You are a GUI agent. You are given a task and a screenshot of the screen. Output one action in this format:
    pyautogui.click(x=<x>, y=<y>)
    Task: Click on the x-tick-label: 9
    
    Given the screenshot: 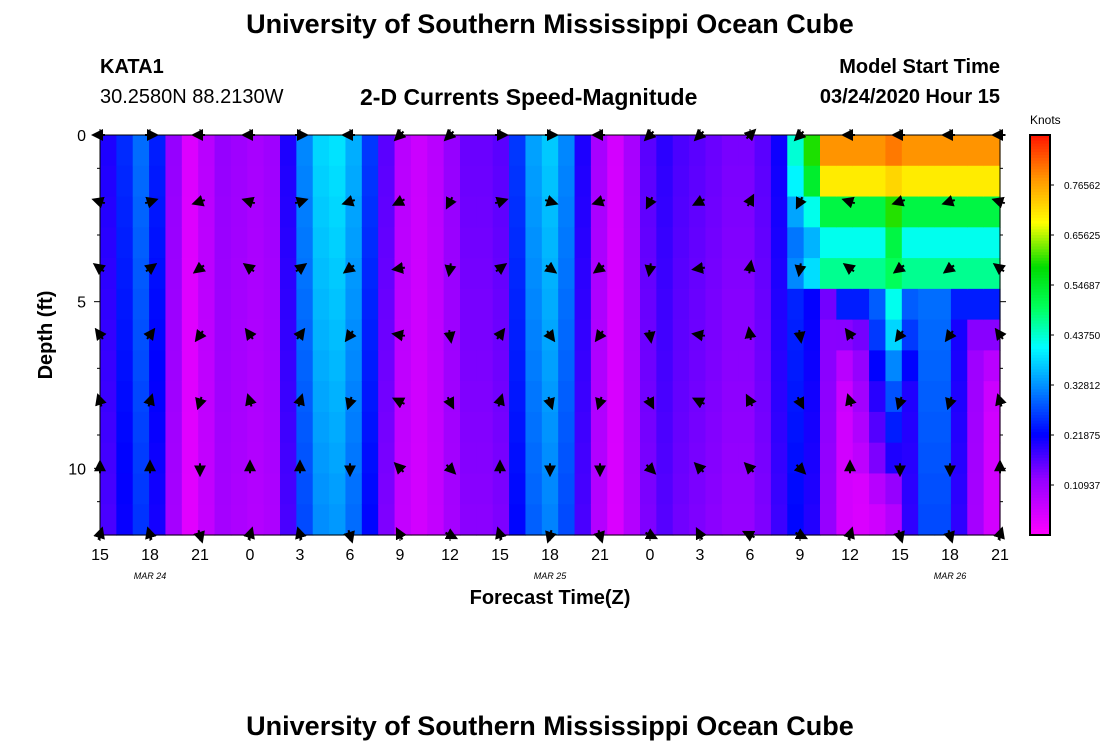 What is the action you would take?
    pyautogui.click(x=400, y=555)
    